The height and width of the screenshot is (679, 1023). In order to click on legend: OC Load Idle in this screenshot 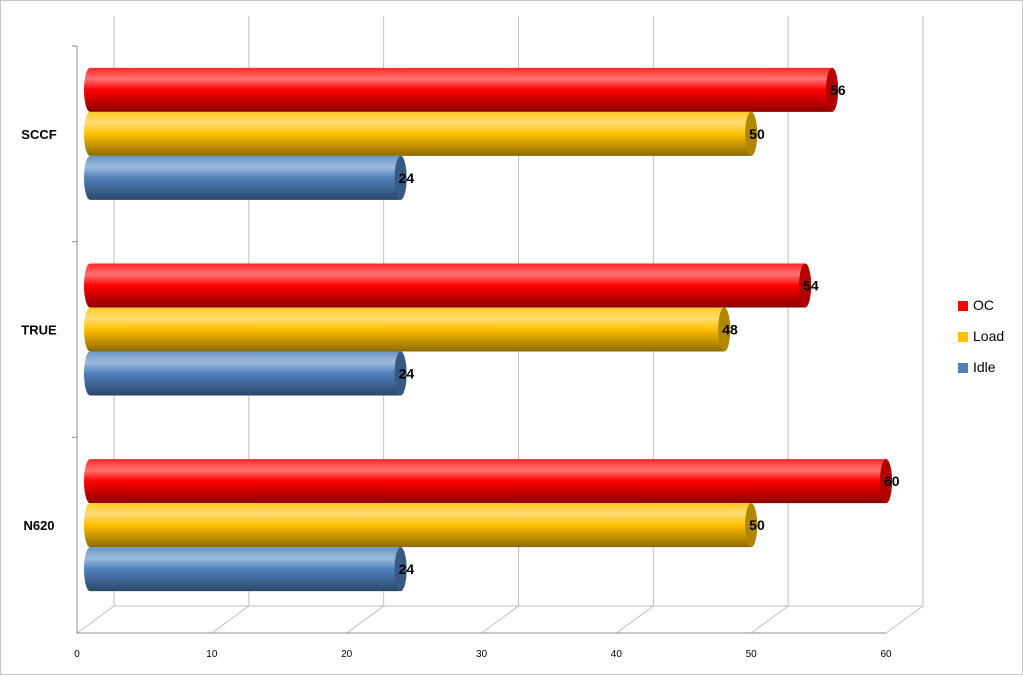, I will do `click(981, 336)`.